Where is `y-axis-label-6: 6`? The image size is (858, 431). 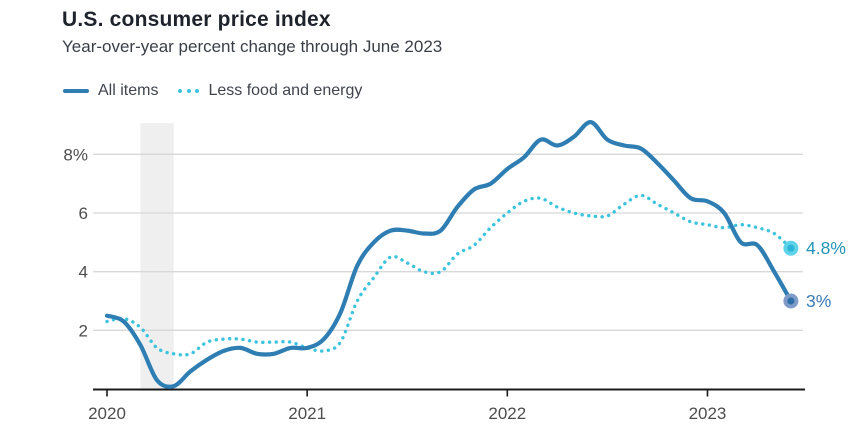
y-axis-label-6: 6 is located at coordinates (83, 213).